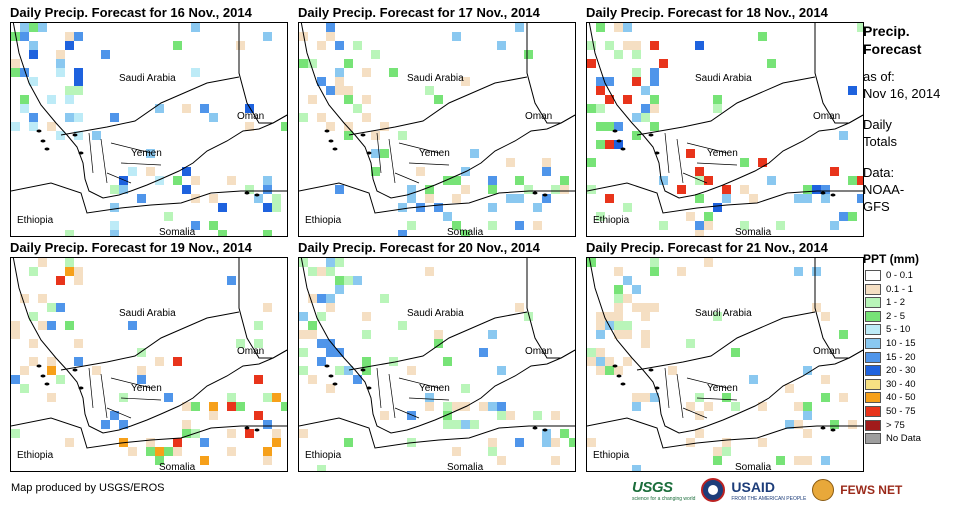  I want to click on ppt-label: No Data, so click(903, 439).